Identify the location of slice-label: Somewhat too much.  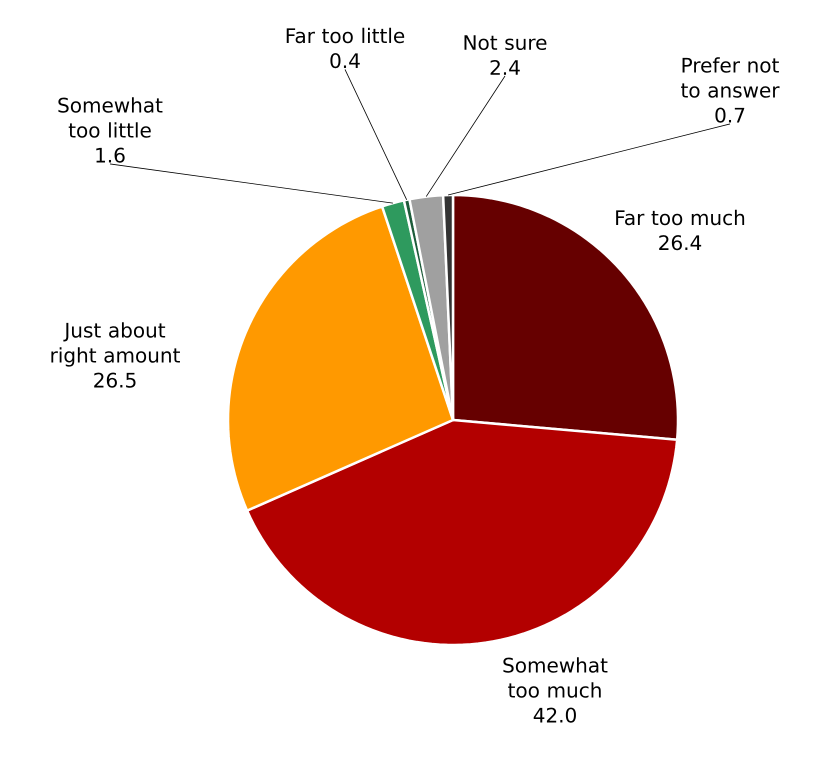
(555, 677).